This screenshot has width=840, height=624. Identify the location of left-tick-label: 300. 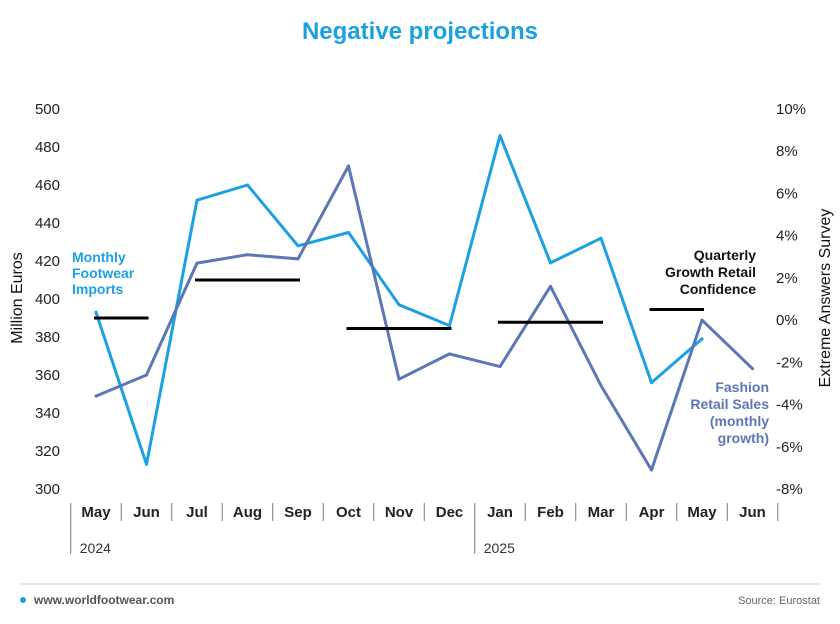
(47, 489).